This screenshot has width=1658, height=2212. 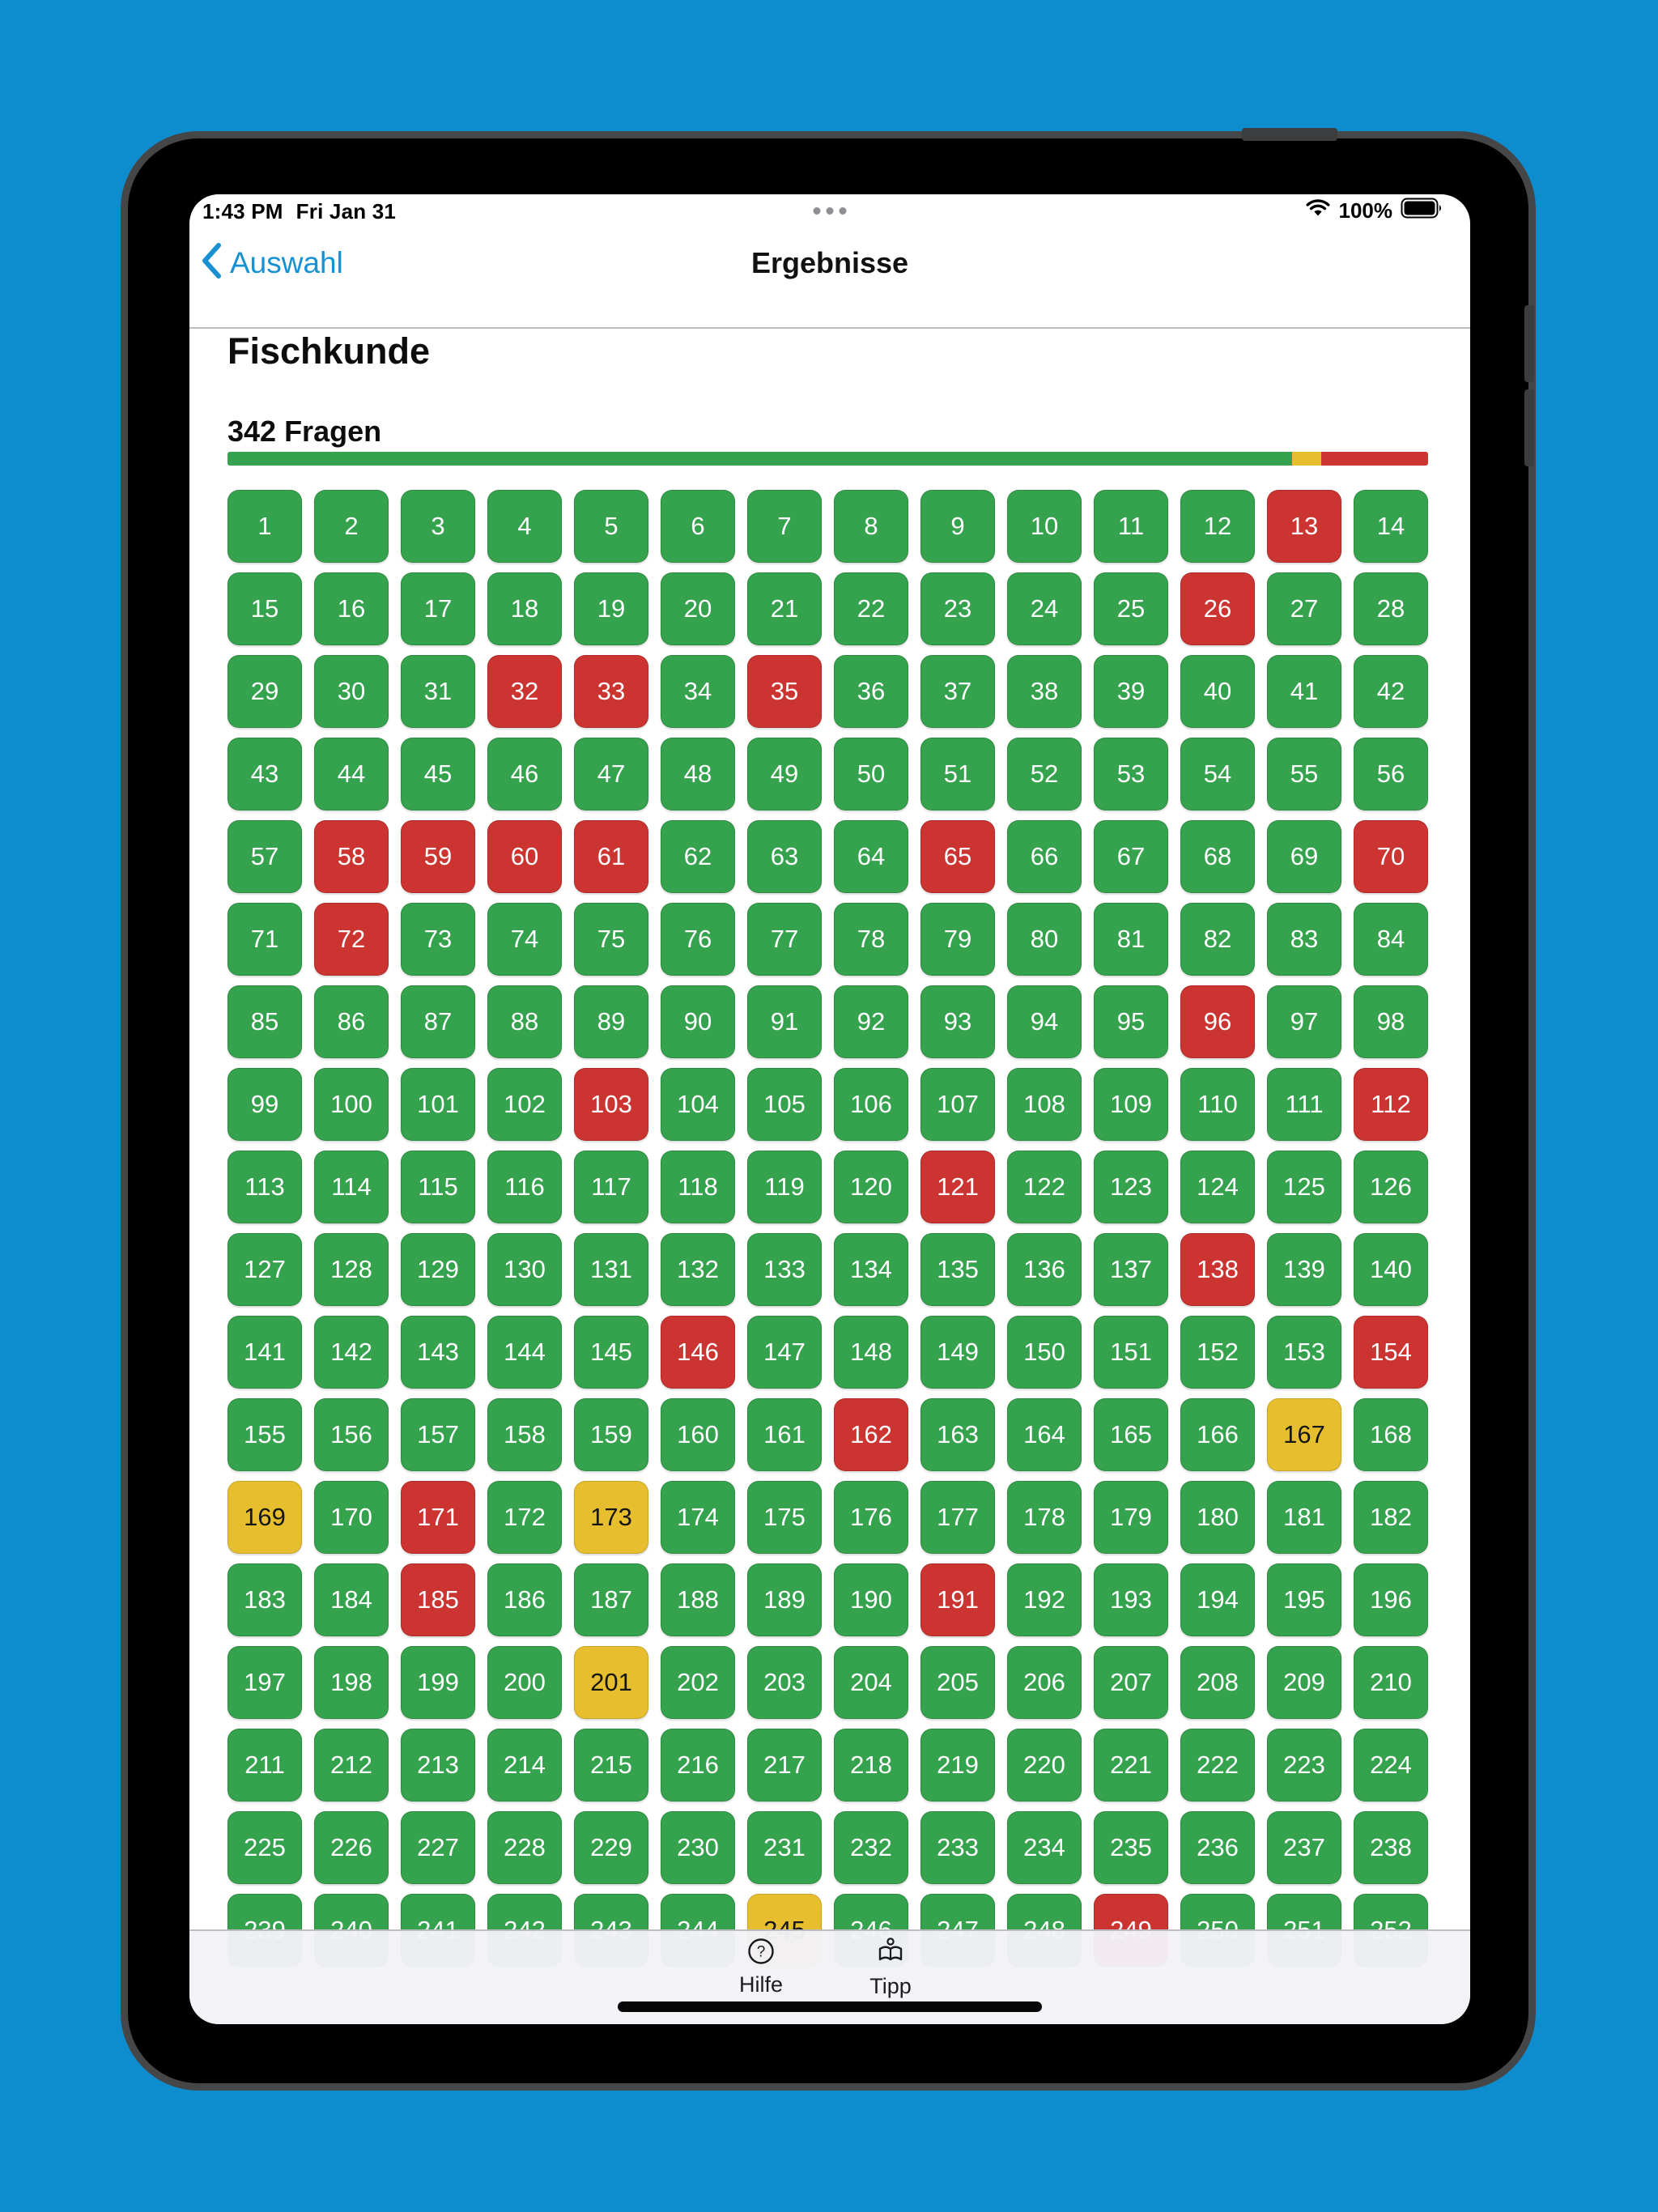 What do you see at coordinates (272, 263) in the screenshot?
I see `back-button: Auswahl` at bounding box center [272, 263].